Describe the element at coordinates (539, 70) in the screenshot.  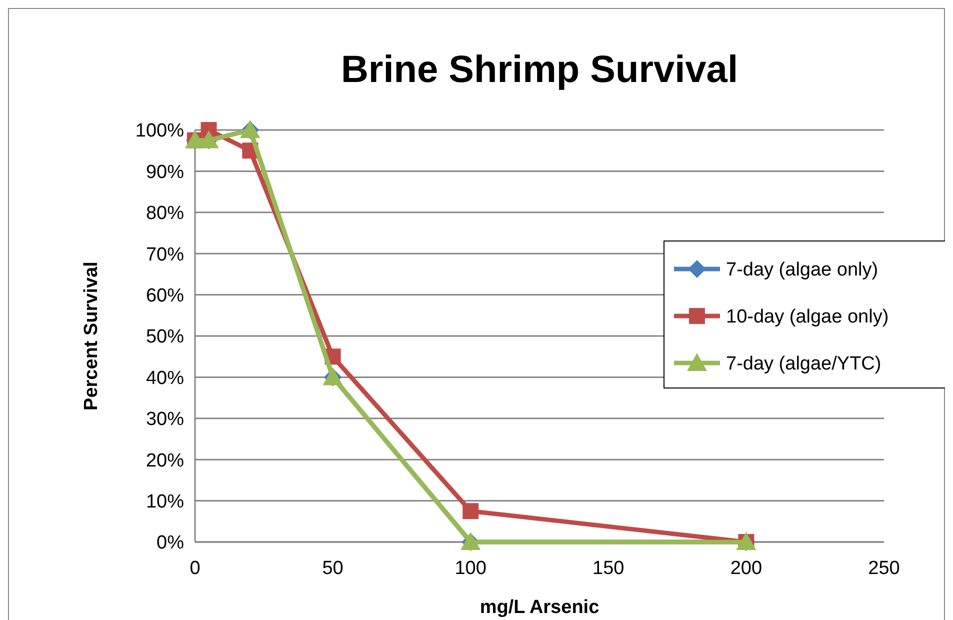
I see `chart-title: Brine Shrimp Survival` at that location.